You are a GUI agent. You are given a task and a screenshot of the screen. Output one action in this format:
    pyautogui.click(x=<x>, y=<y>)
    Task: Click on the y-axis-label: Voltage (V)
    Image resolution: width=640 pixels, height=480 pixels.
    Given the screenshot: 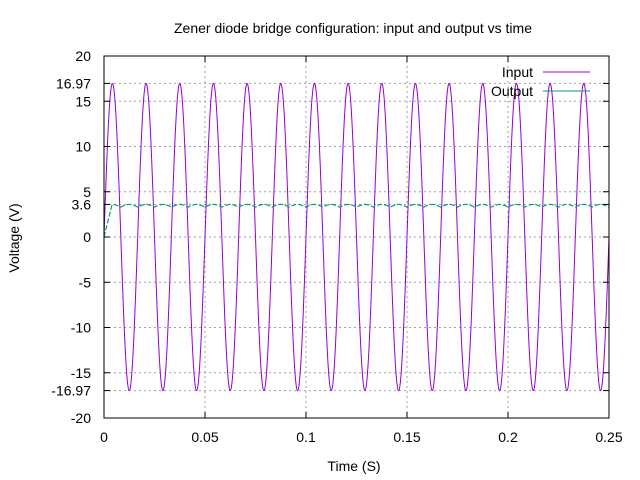 What is the action you would take?
    pyautogui.click(x=14, y=237)
    